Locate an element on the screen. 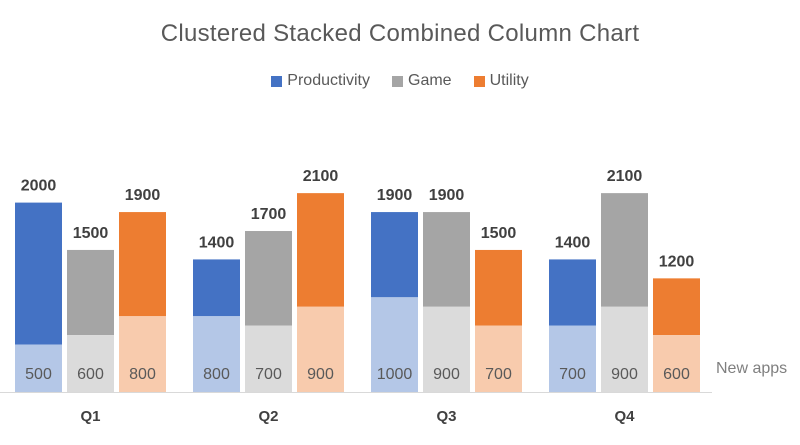 Image resolution: width=800 pixels, height=445 pixels. bar-utility-q1 is located at coordinates (142, 264).